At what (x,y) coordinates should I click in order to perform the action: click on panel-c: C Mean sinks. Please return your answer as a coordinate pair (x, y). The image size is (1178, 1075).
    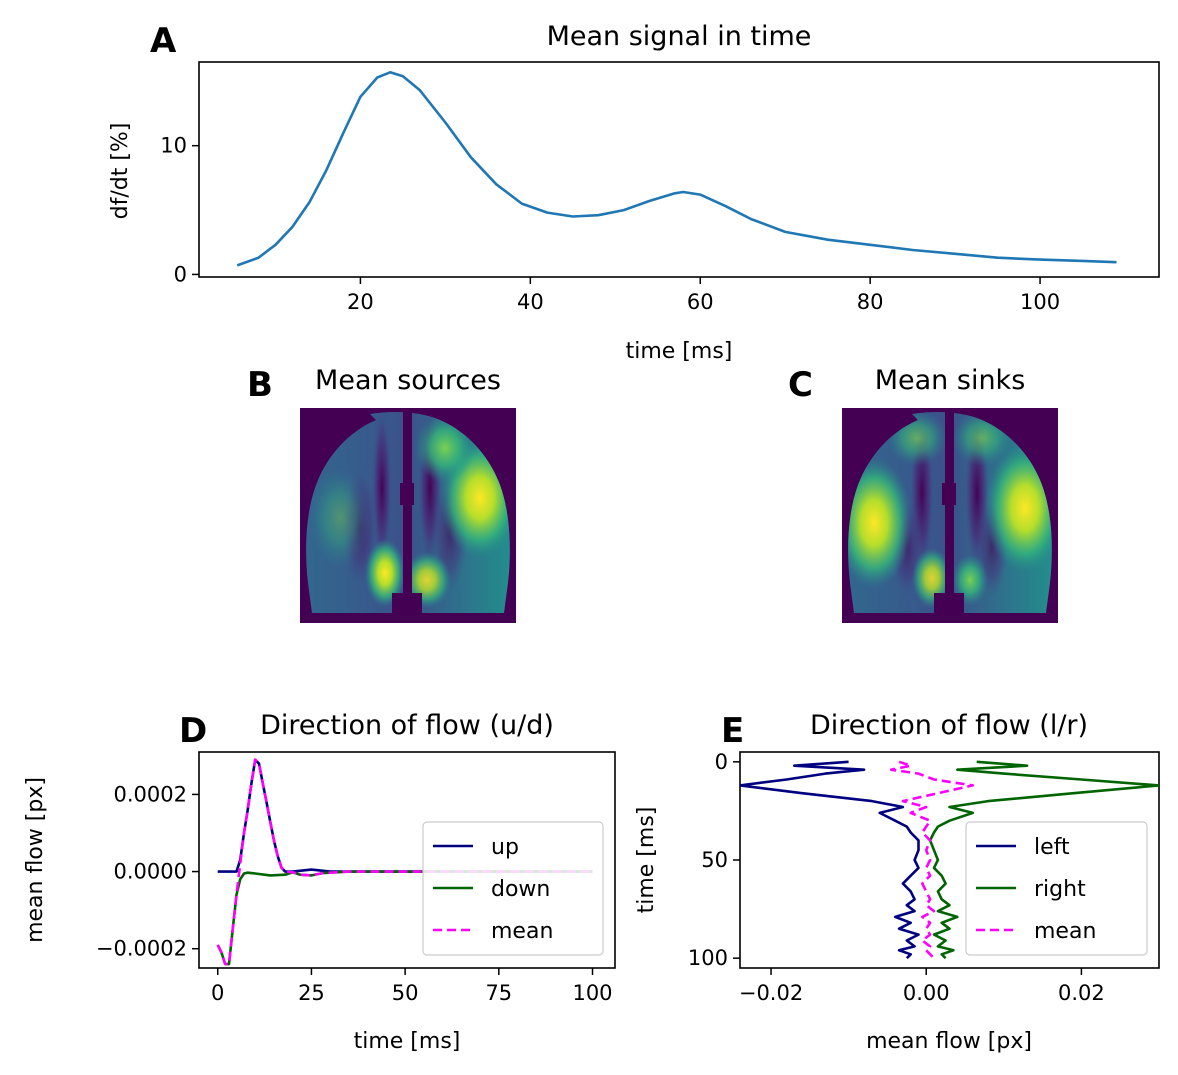
    Looking at the image, I should click on (923, 494).